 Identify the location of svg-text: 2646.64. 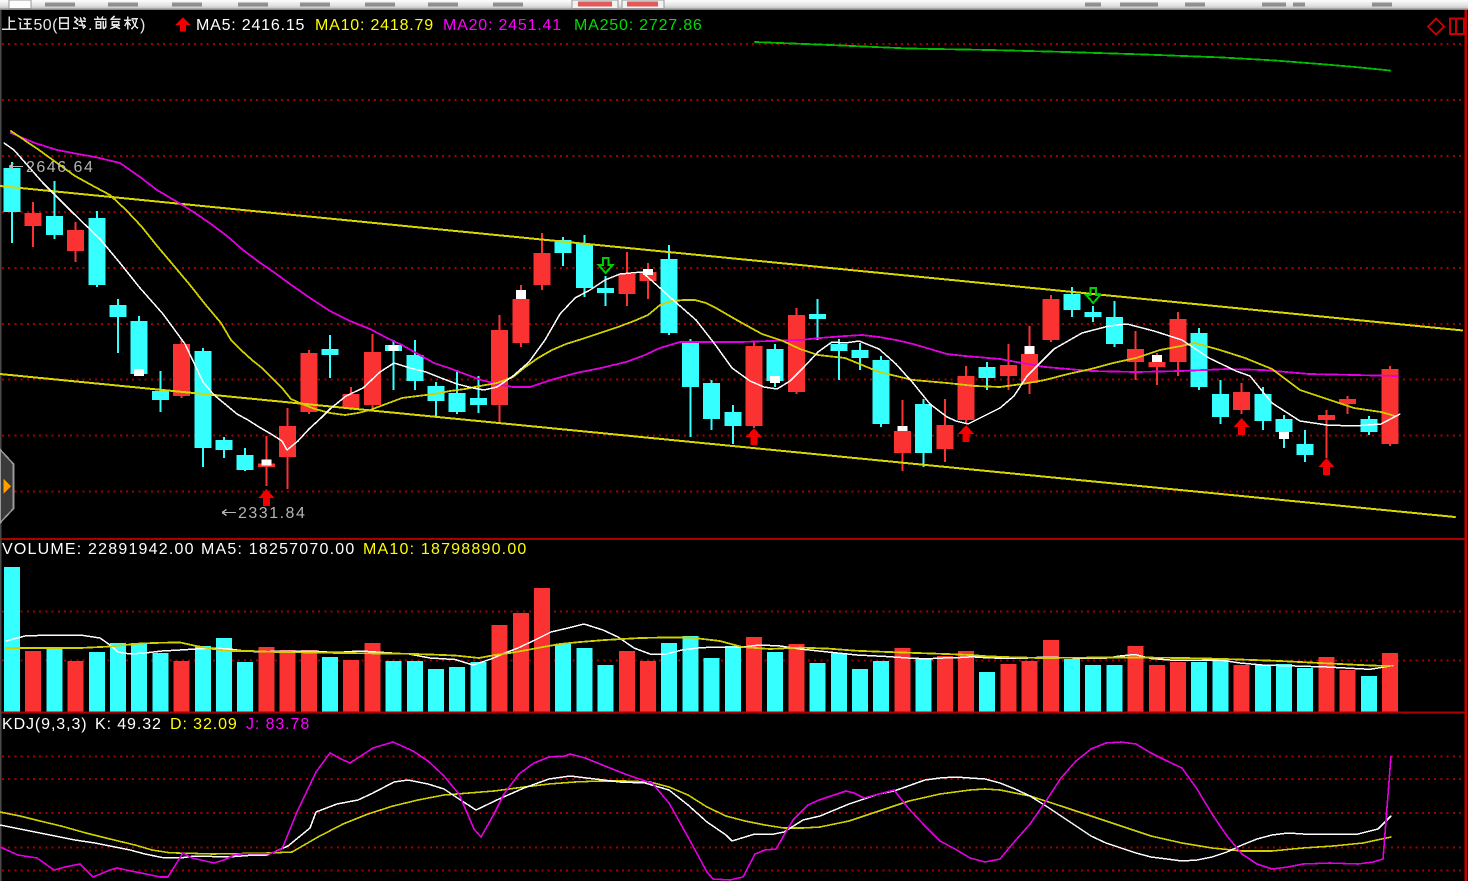
(60, 167).